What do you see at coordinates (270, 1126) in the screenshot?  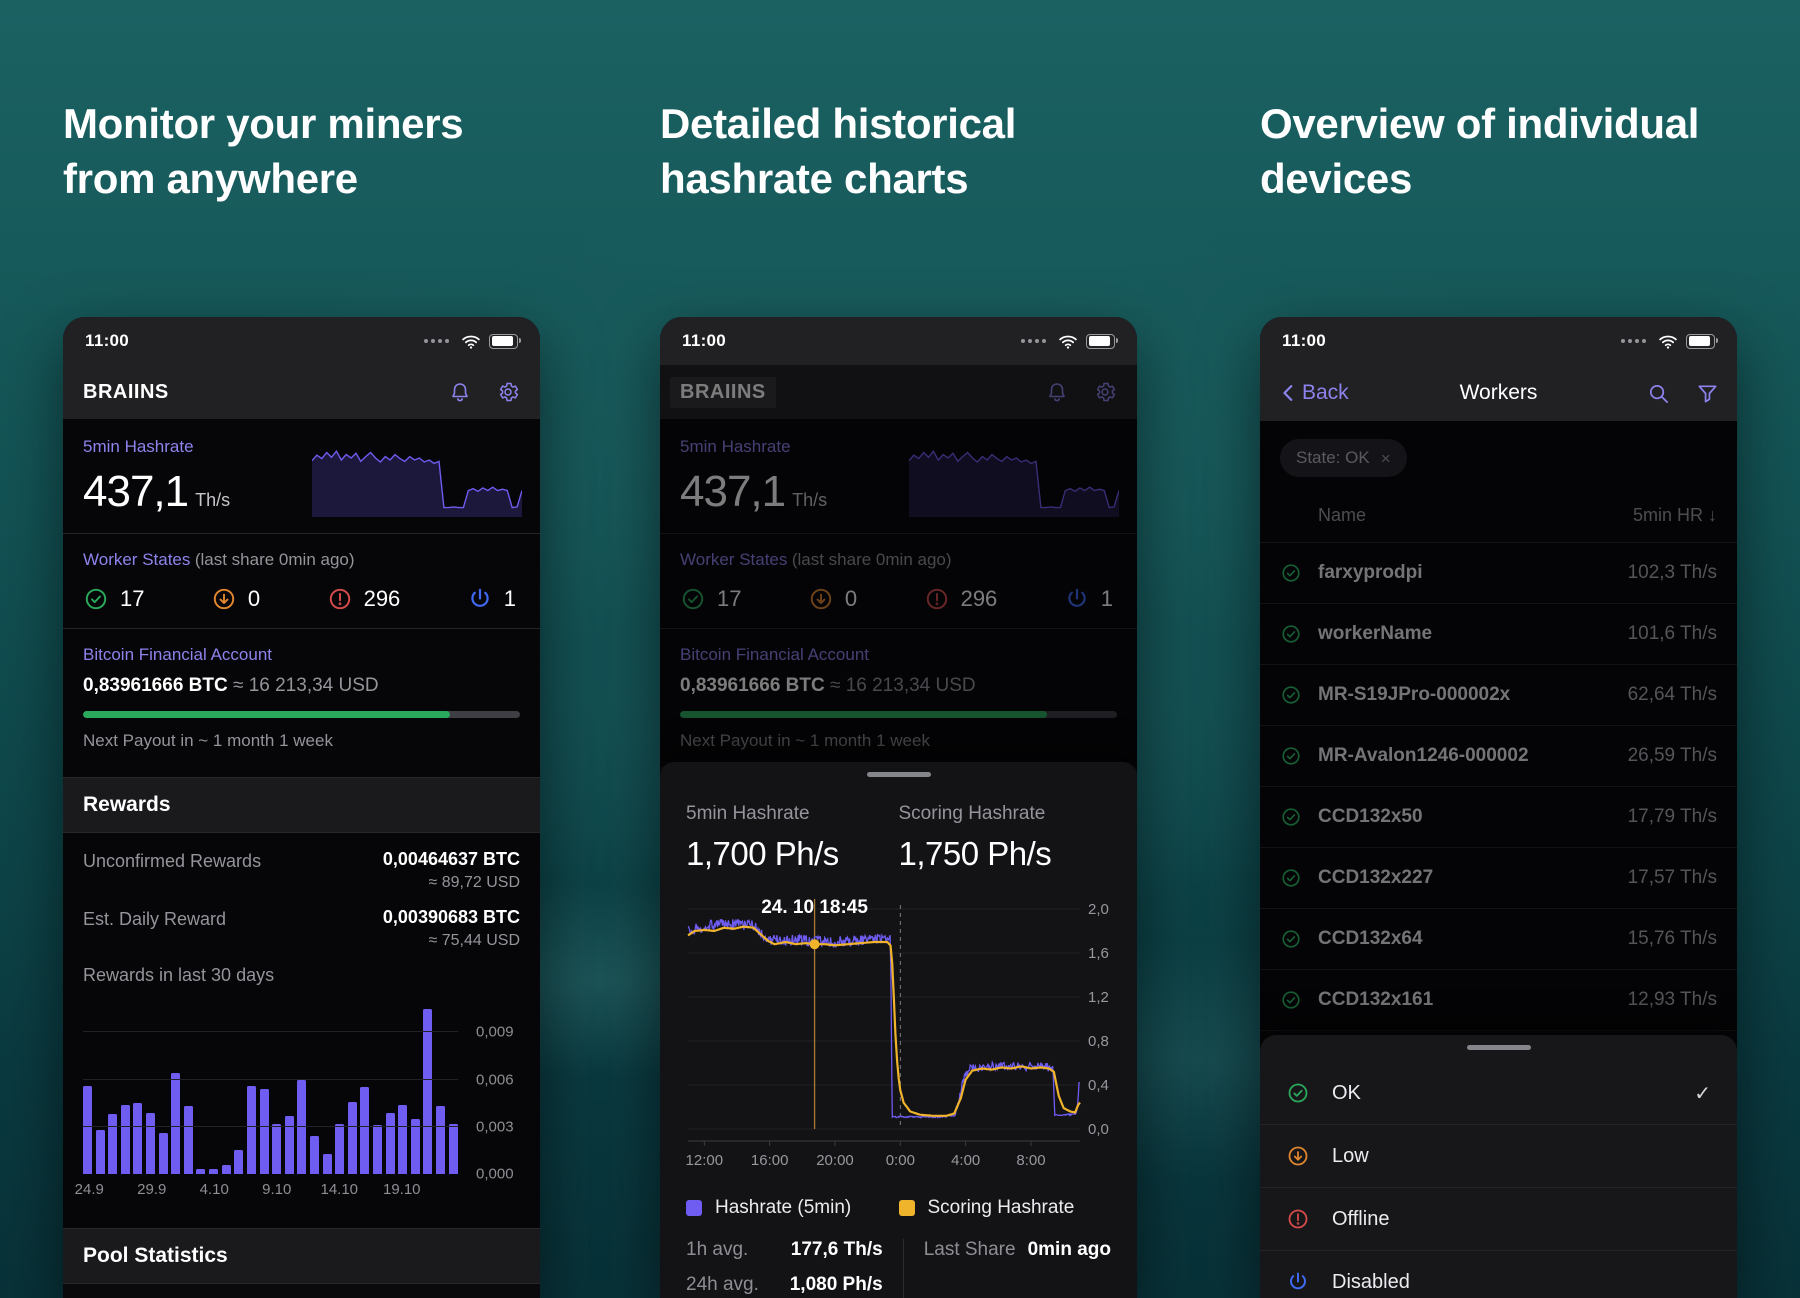 I see `gridline` at bounding box center [270, 1126].